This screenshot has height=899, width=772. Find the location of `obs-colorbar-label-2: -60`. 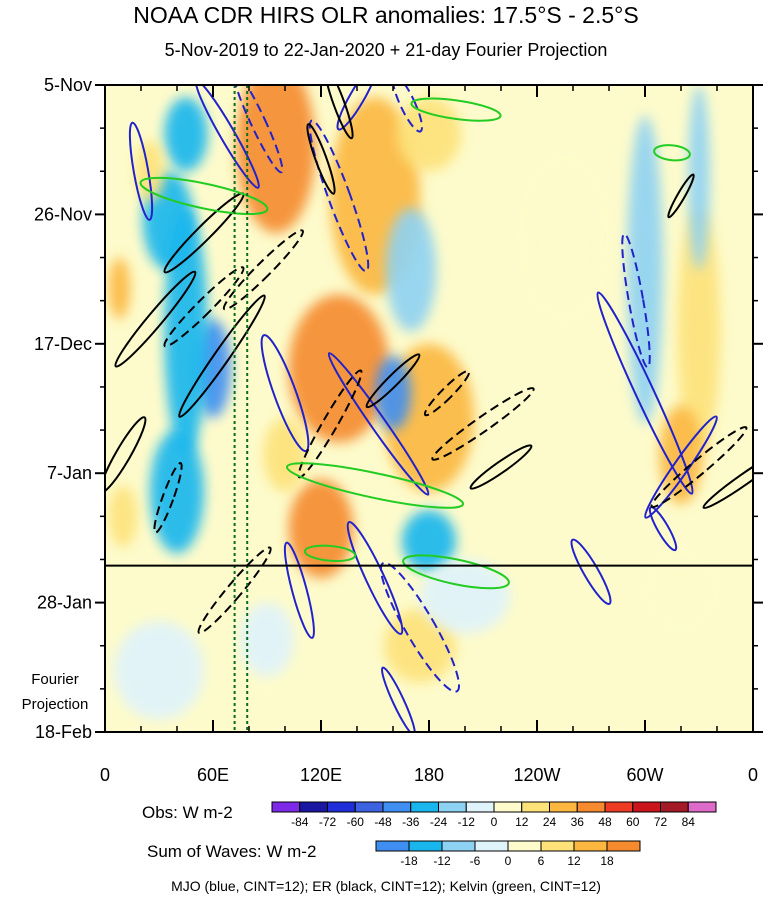

obs-colorbar-label-2: -60 is located at coordinates (356, 822).